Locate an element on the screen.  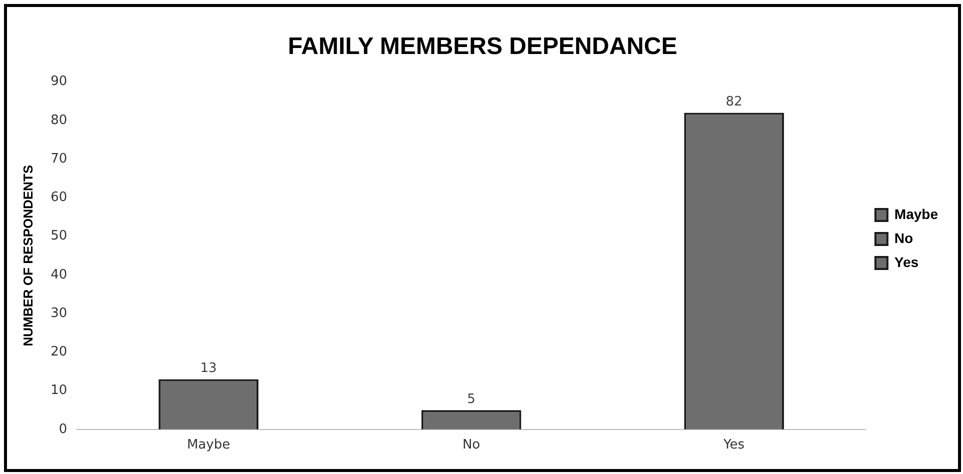
y-tick-label: 30 is located at coordinates (59, 313).